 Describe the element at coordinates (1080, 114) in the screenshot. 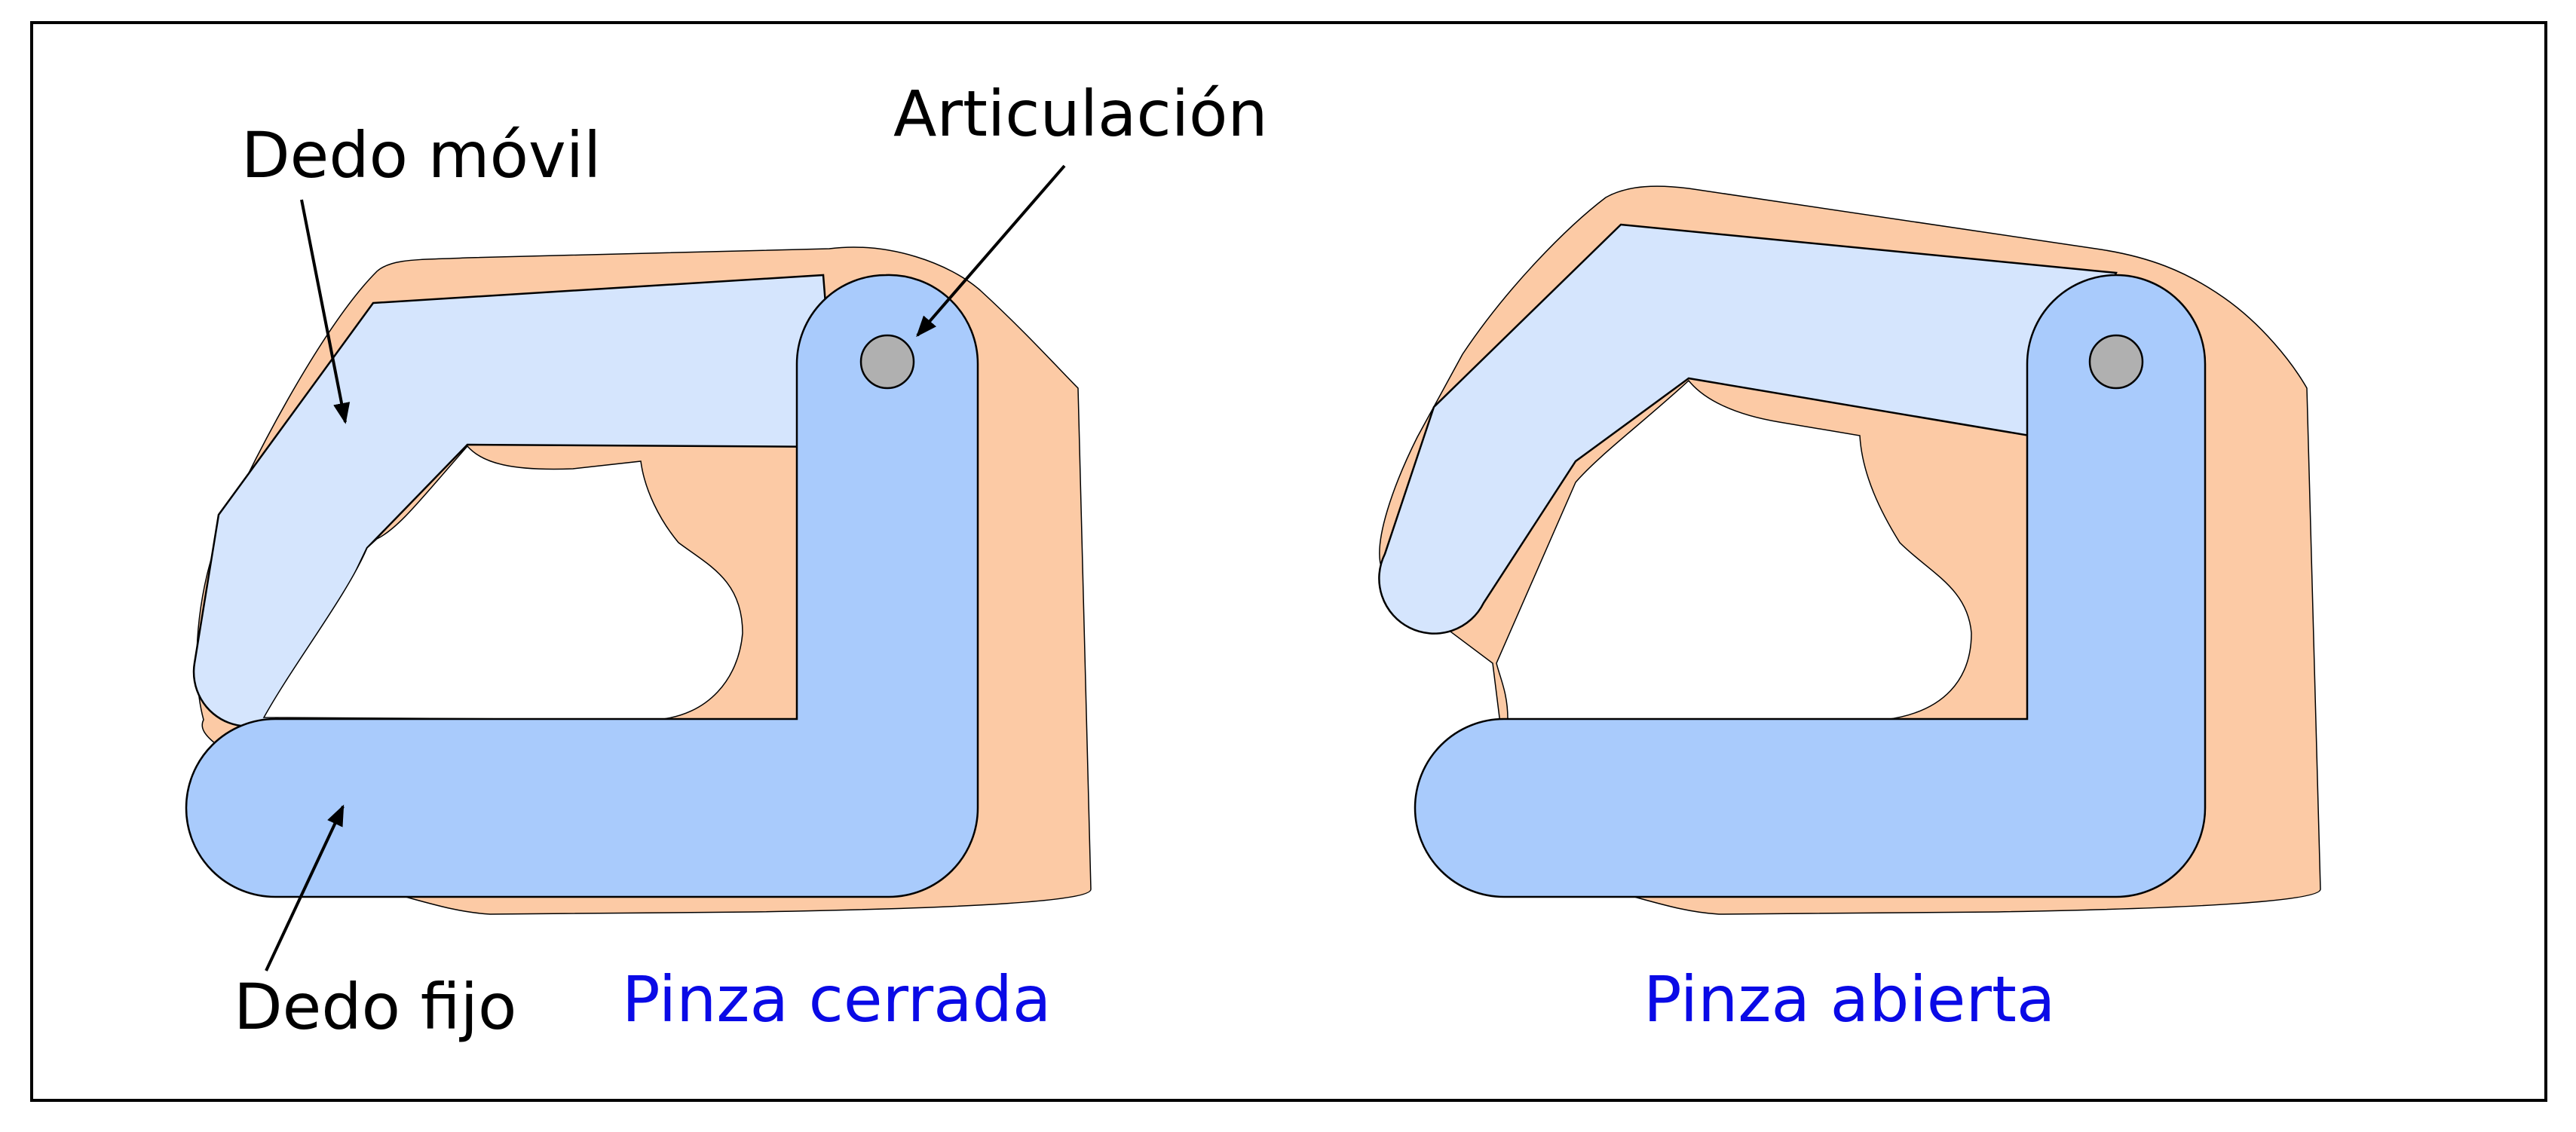

I see `joint-label: Articulación` at that location.